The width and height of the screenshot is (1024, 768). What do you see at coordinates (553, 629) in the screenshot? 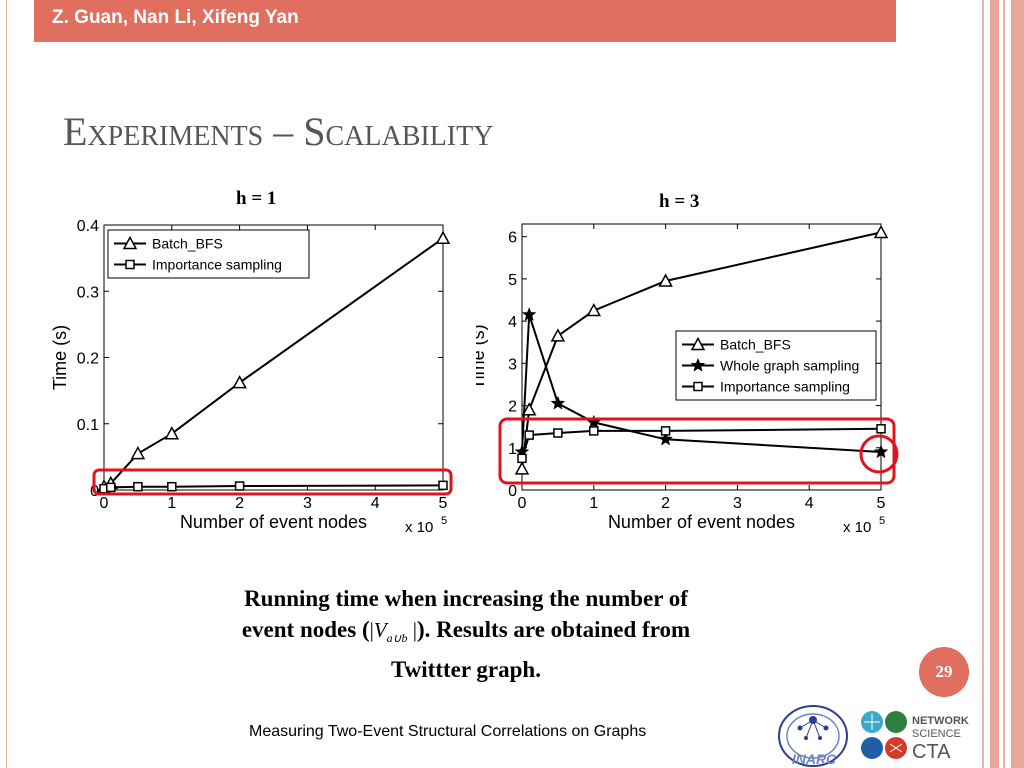
I see `caption-line2-after: ). Results are obtained from` at bounding box center [553, 629].